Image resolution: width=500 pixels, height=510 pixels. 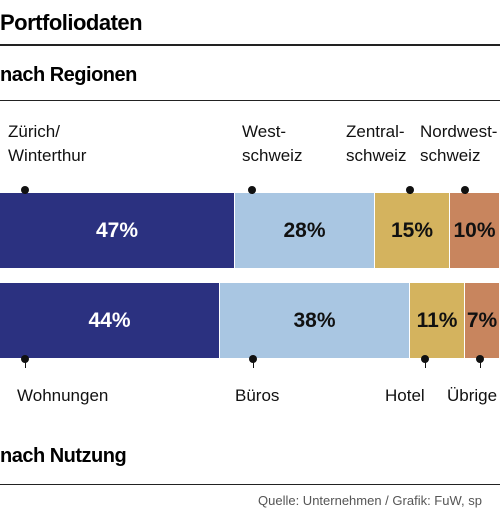 What do you see at coordinates (71, 22) in the screenshot?
I see `title: Portfoliodaten` at bounding box center [71, 22].